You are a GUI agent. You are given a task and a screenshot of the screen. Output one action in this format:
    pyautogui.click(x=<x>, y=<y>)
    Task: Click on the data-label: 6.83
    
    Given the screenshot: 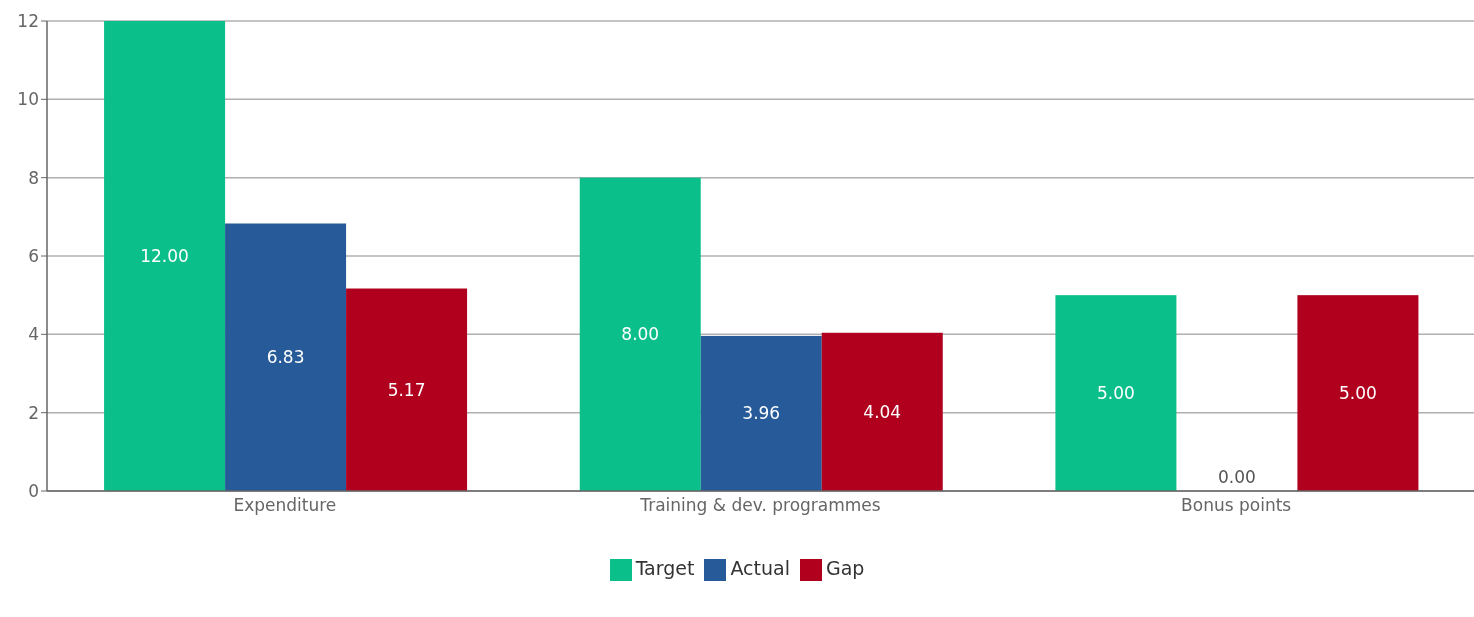 What is the action you would take?
    pyautogui.click(x=285, y=357)
    